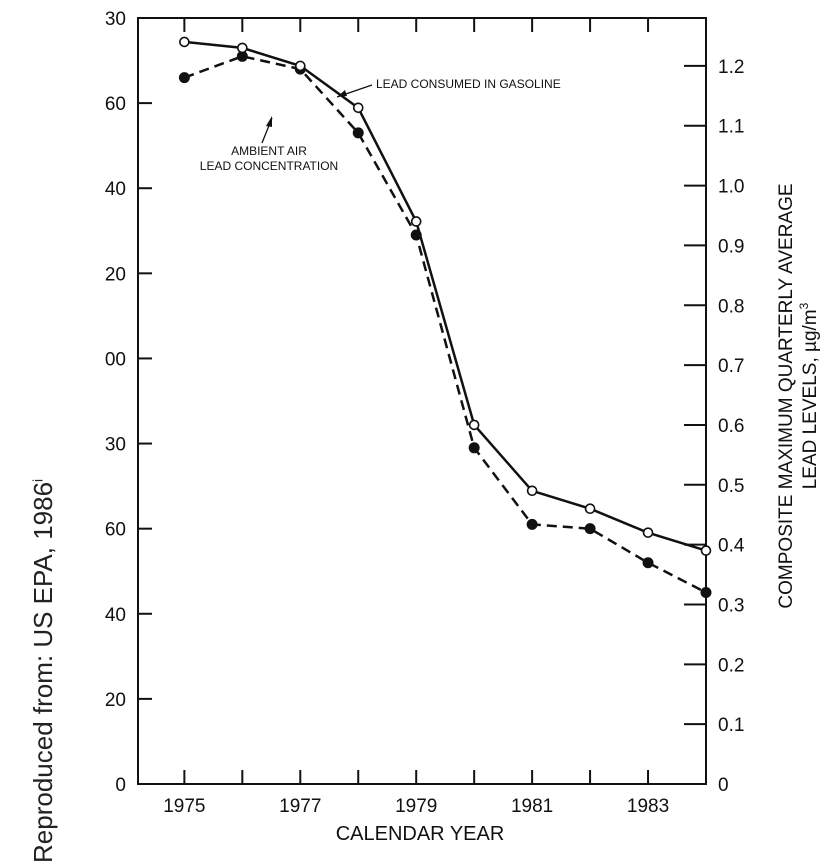 The height and width of the screenshot is (863, 829). Describe the element at coordinates (648, 806) in the screenshot. I see `x-tick-label: 1983` at that location.